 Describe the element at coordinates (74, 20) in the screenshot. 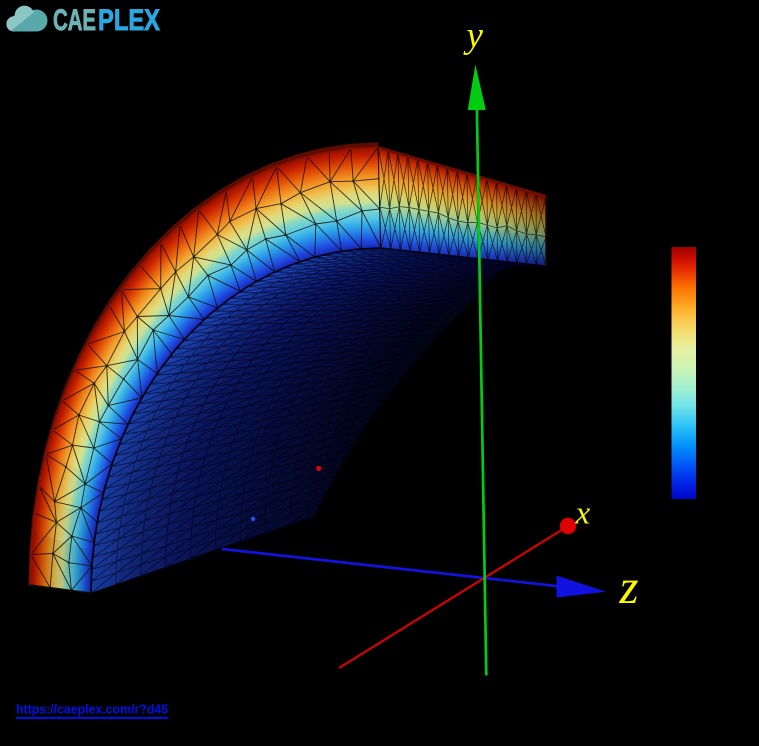

I see `svg-text: CAE` at that location.